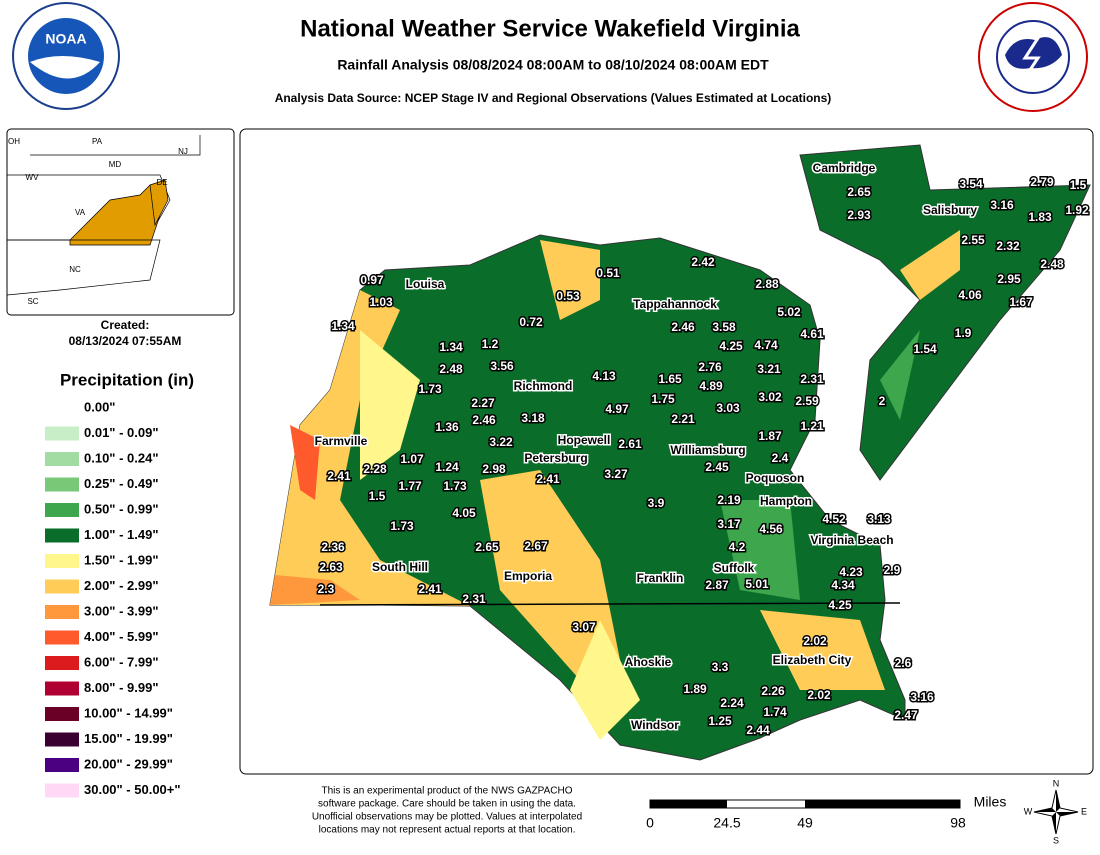  I want to click on legend-label: 15.00" - 19.99", so click(128, 738).